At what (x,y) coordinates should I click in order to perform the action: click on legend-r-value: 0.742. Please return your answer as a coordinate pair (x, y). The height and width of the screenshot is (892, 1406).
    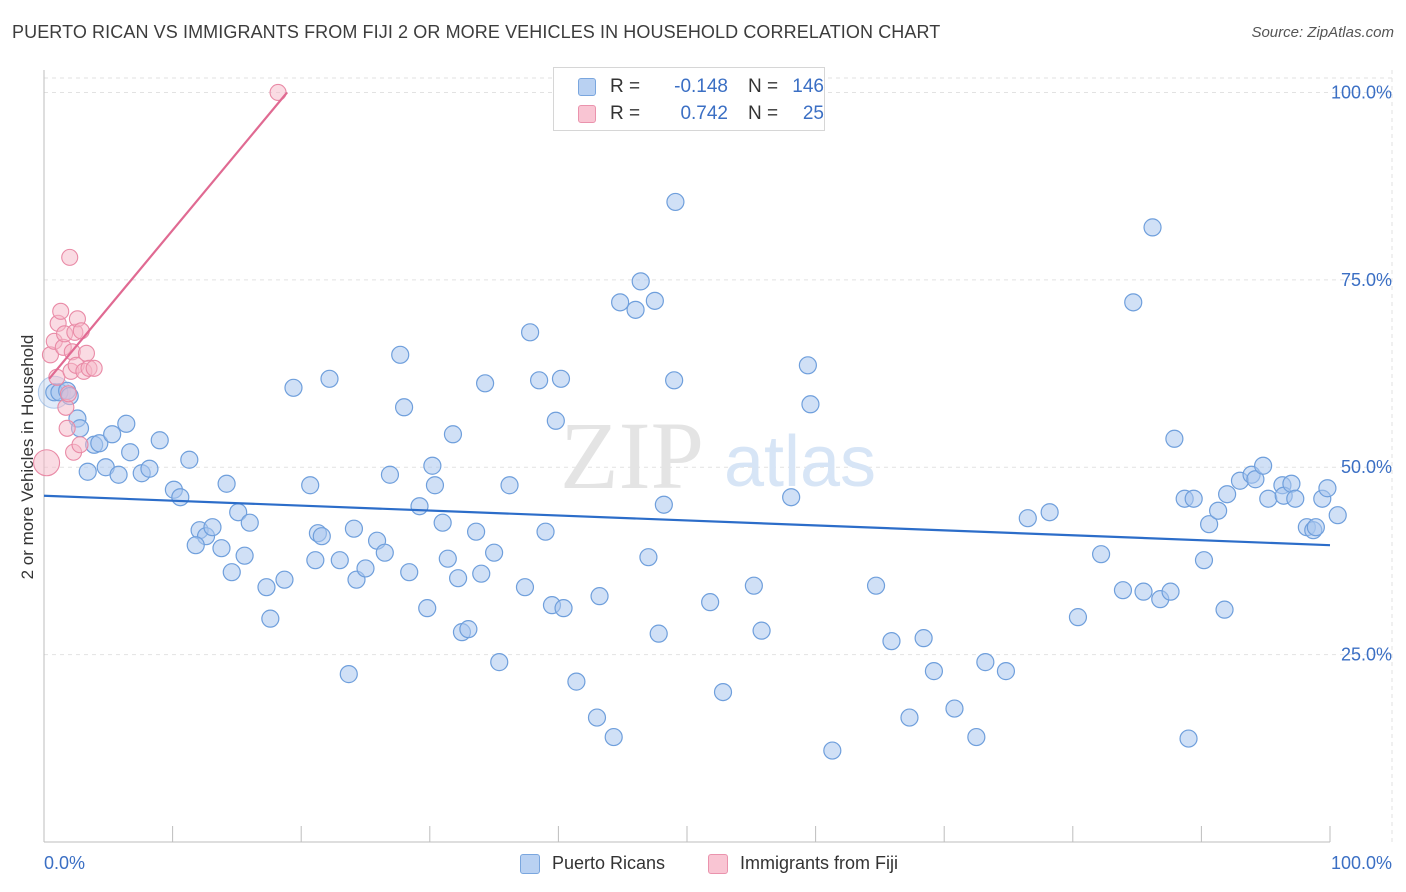
    Looking at the image, I should click on (704, 113).